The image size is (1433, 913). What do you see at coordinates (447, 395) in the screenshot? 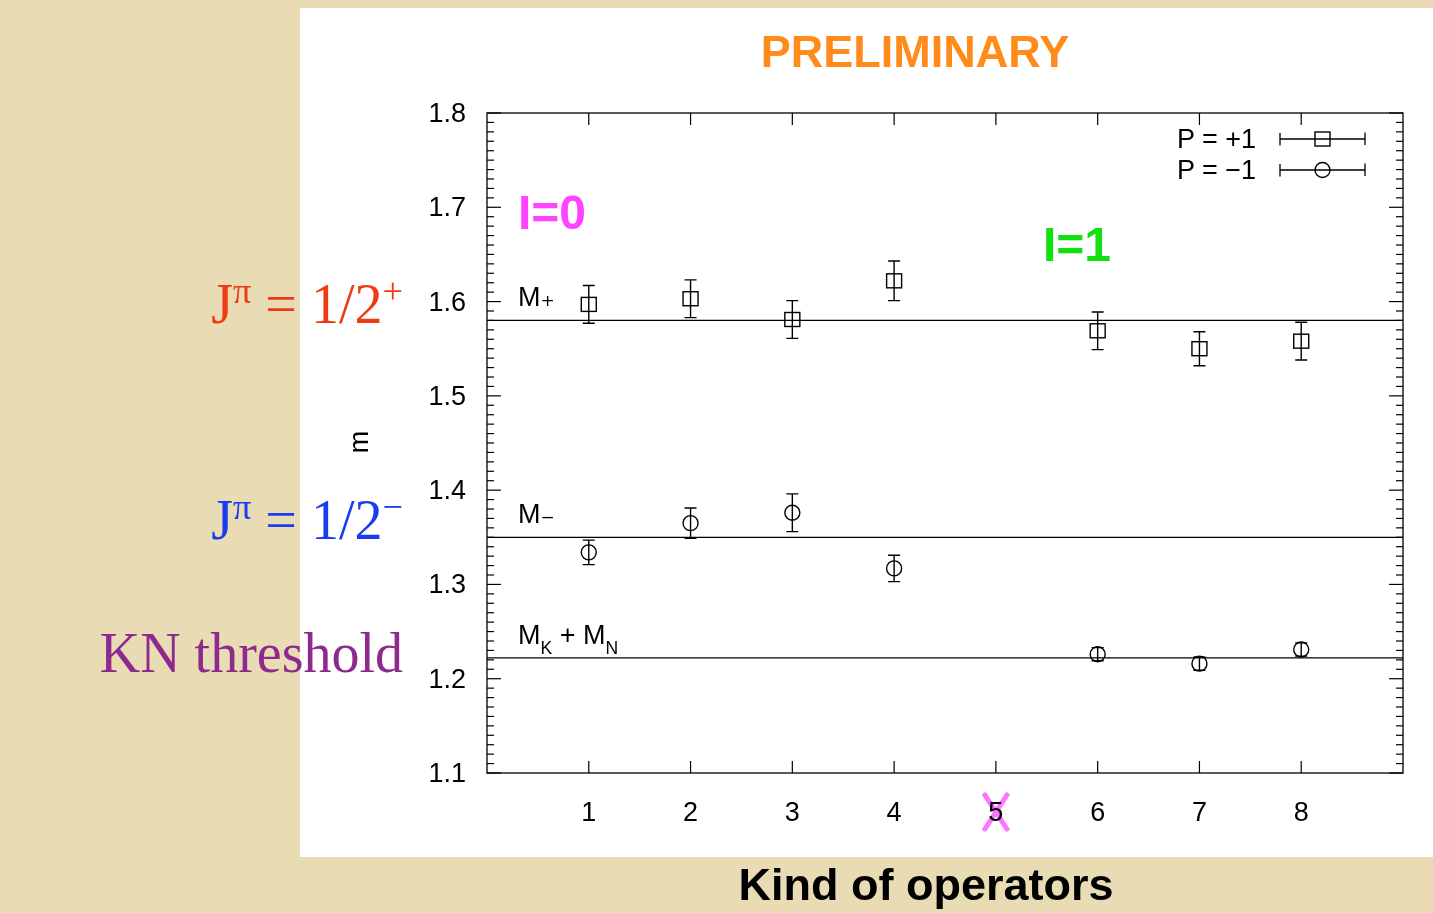
I see `y-tick-label: 1.5` at bounding box center [447, 395].